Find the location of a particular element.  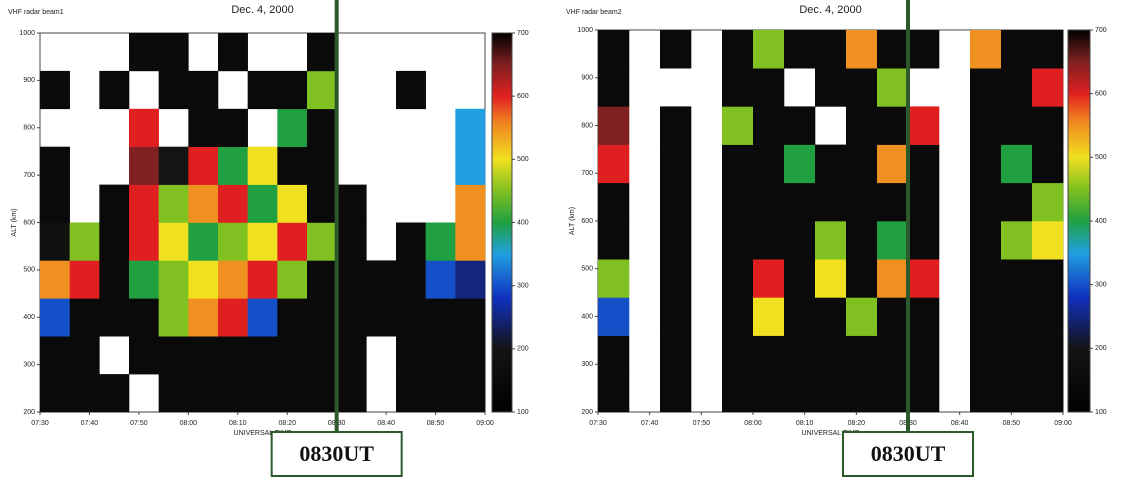

colorbar-tick-label: 500 is located at coordinates (1101, 157).